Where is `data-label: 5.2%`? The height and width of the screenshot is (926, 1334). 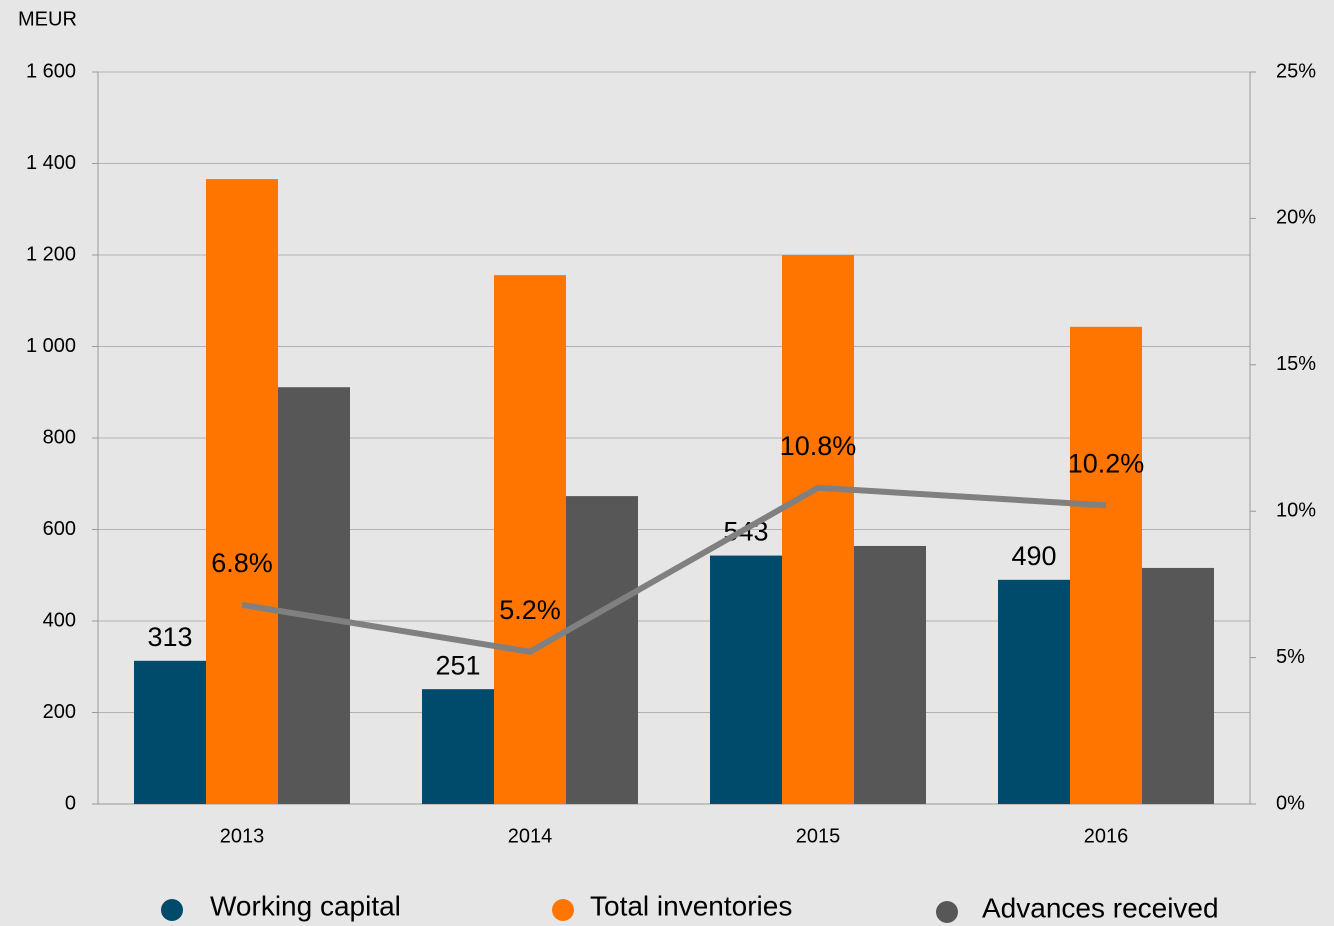 data-label: 5.2% is located at coordinates (530, 610).